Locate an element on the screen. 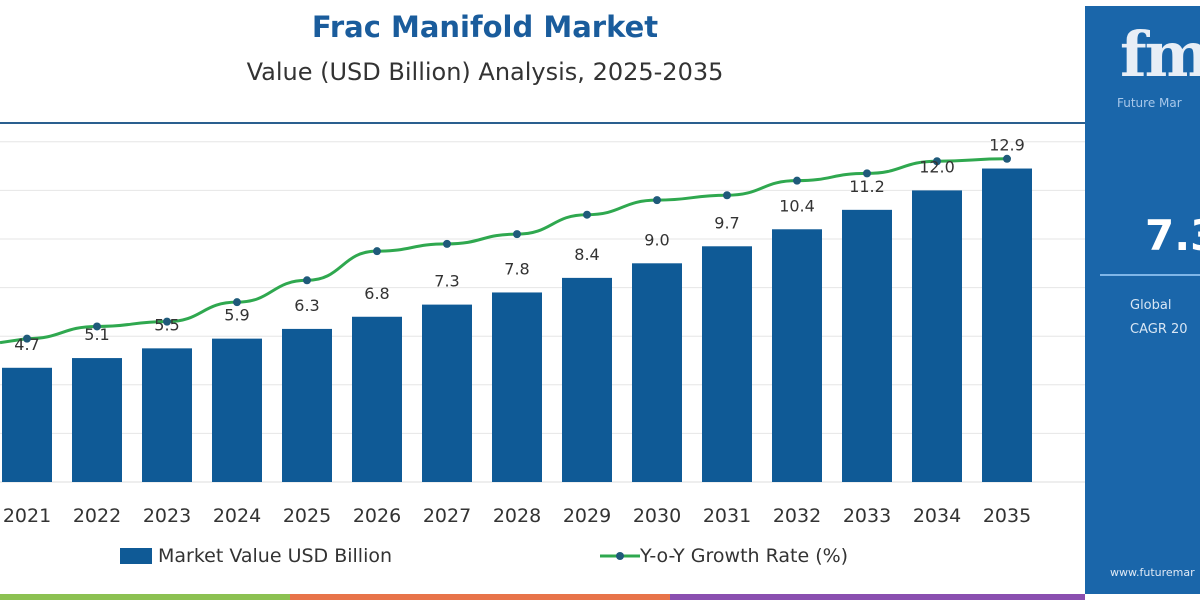 This screenshot has width=1200, height=600. x-tick-2028: 2028 is located at coordinates (517, 516).